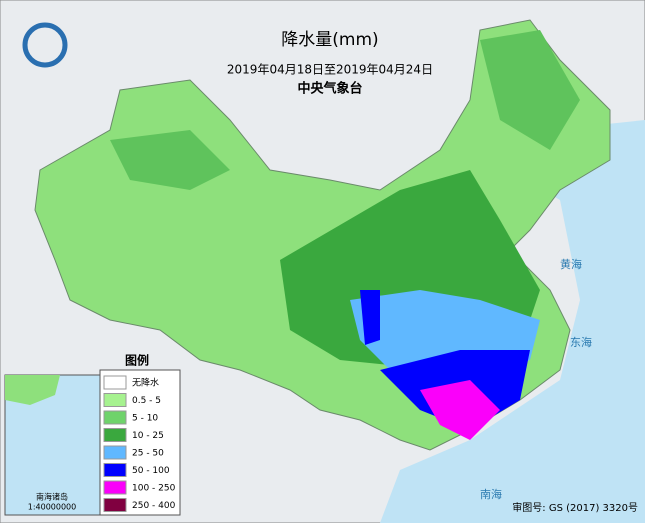 This screenshot has width=645, height=523. What do you see at coordinates (146, 401) in the screenshot?
I see `legend-label: 0.5 - 5` at bounding box center [146, 401].